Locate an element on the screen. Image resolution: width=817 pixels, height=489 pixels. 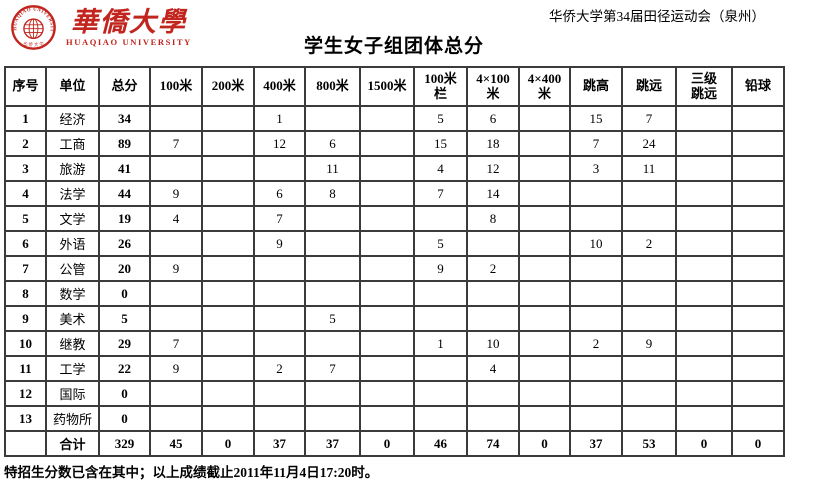
table-row: 3 旅游 41 11 4 12 3 11 is located at coordinates (394, 168).